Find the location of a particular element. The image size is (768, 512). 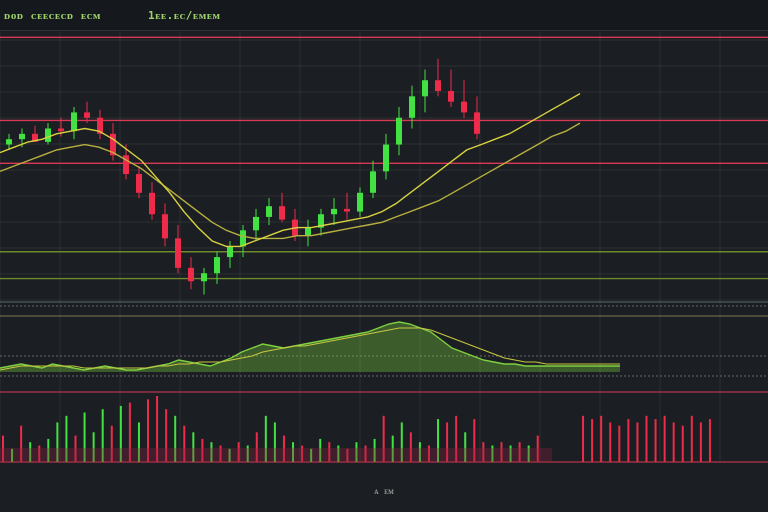

header-title-right: 1ᴇᴇ.ᴇᴄ/ᴇᴍᴇᴍ is located at coordinates (184, 15).